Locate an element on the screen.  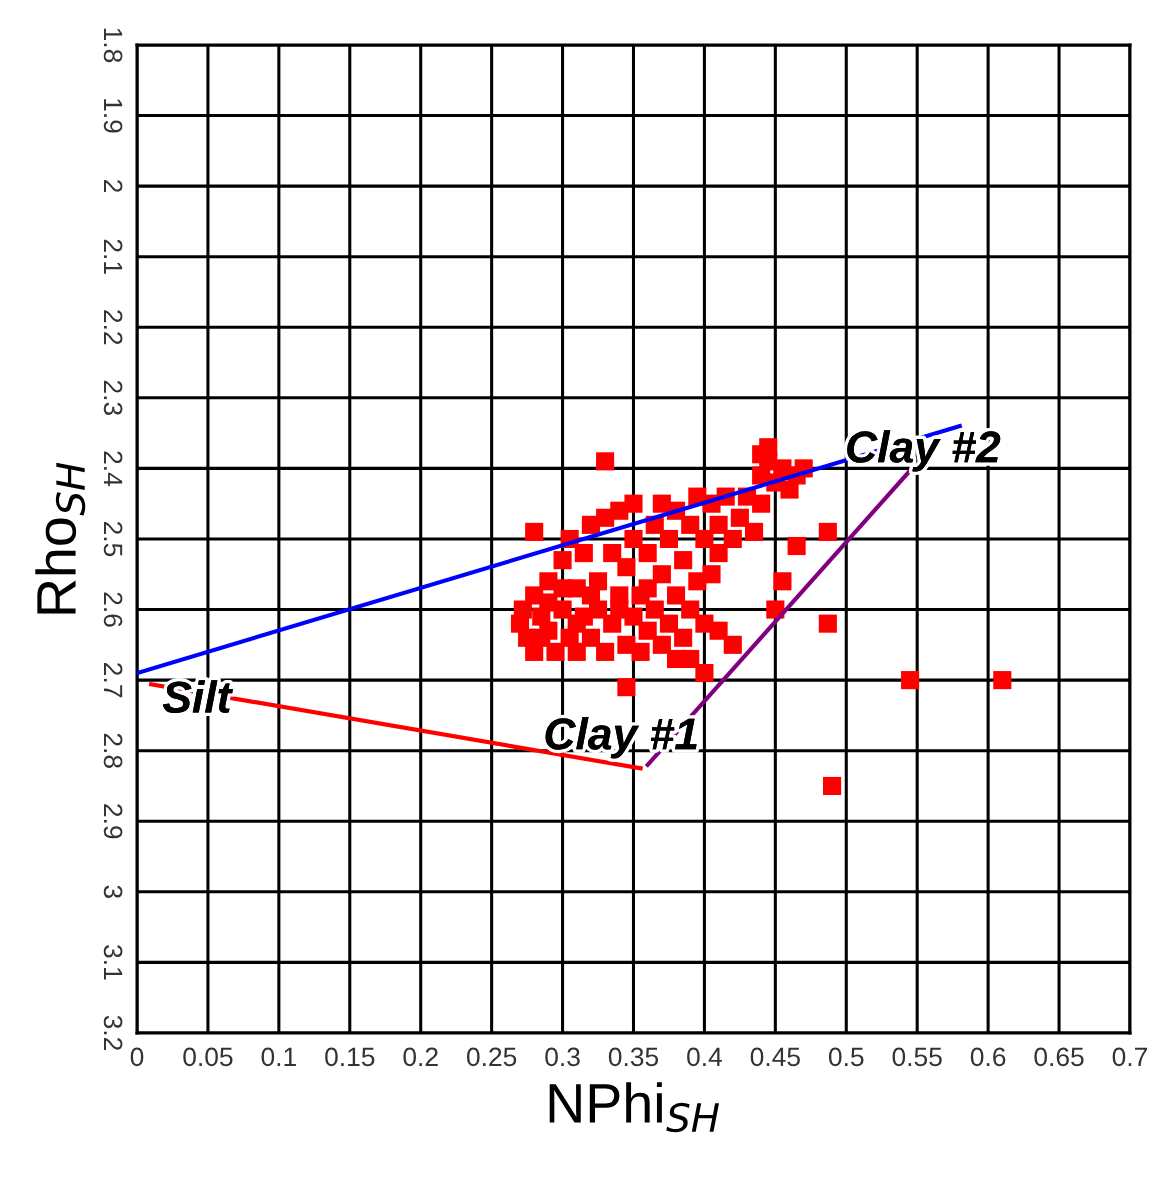
y-tick-label: 2.5 is located at coordinates (113, 539).